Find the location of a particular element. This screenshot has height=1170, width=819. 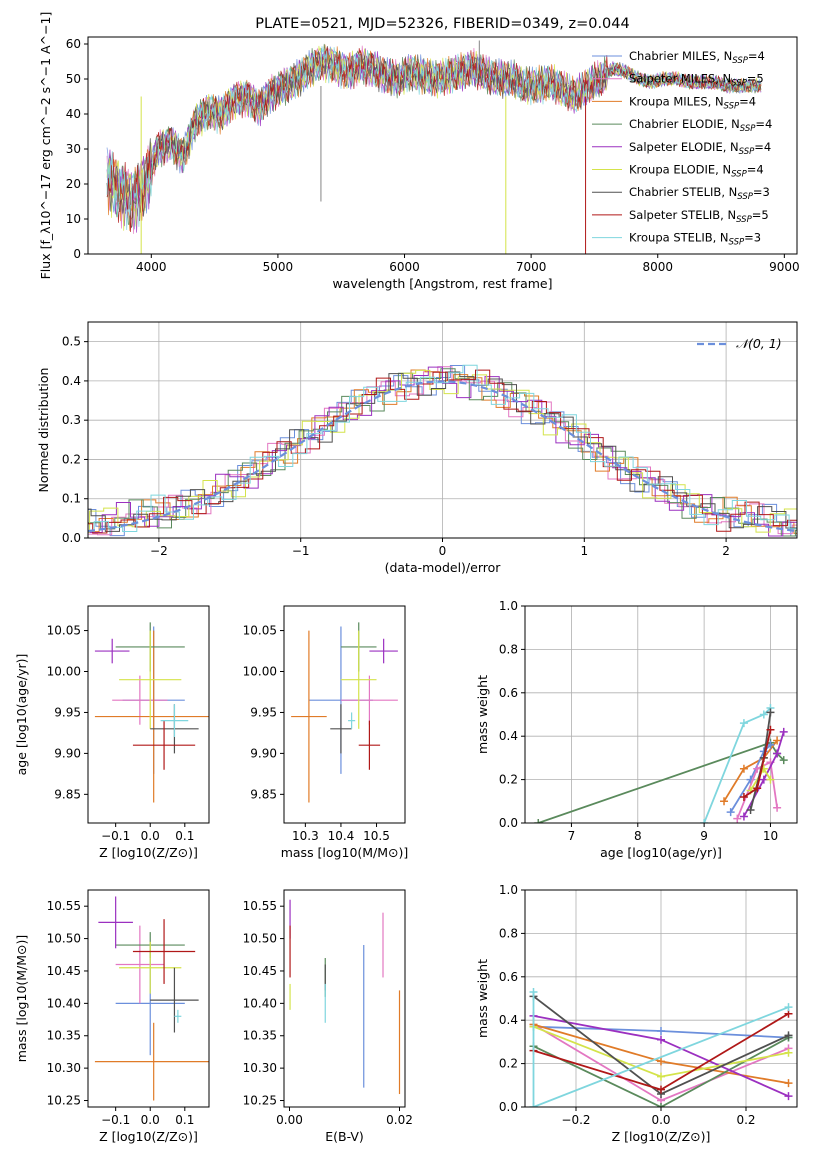

y-tick-label: 0.3 is located at coordinates (71, 420).